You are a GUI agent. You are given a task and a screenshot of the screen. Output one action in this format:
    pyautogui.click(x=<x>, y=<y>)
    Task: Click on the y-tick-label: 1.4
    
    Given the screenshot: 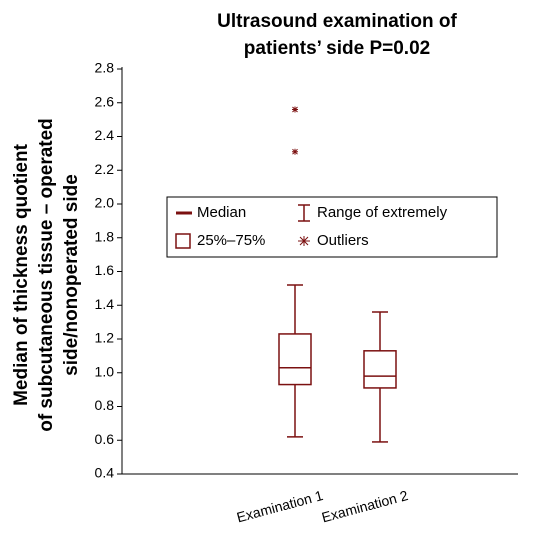 What is the action you would take?
    pyautogui.click(x=105, y=304)
    